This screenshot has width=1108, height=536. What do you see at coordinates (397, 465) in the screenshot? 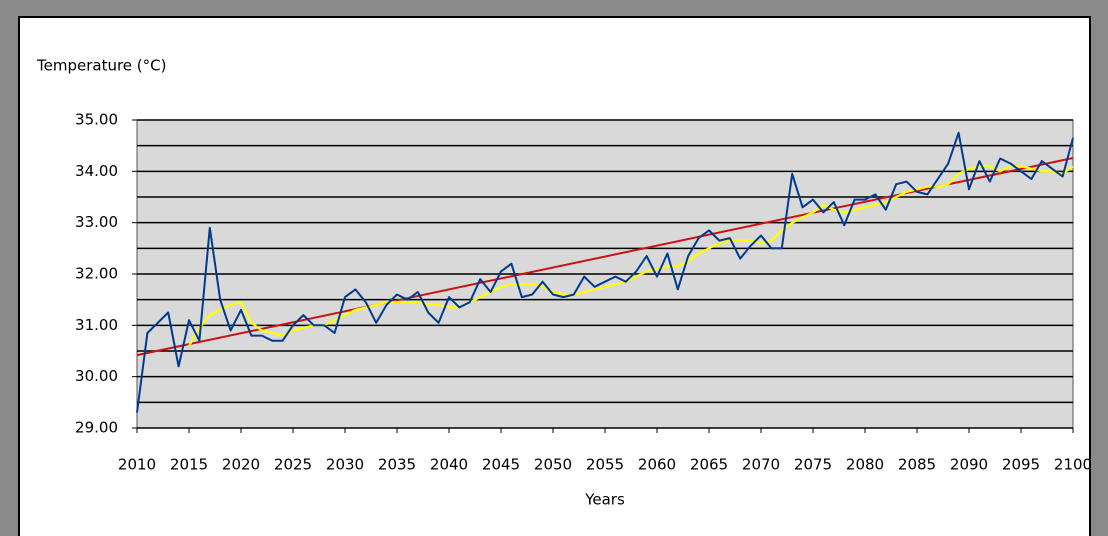
I see `x-tick-label: 2035` at bounding box center [397, 465].